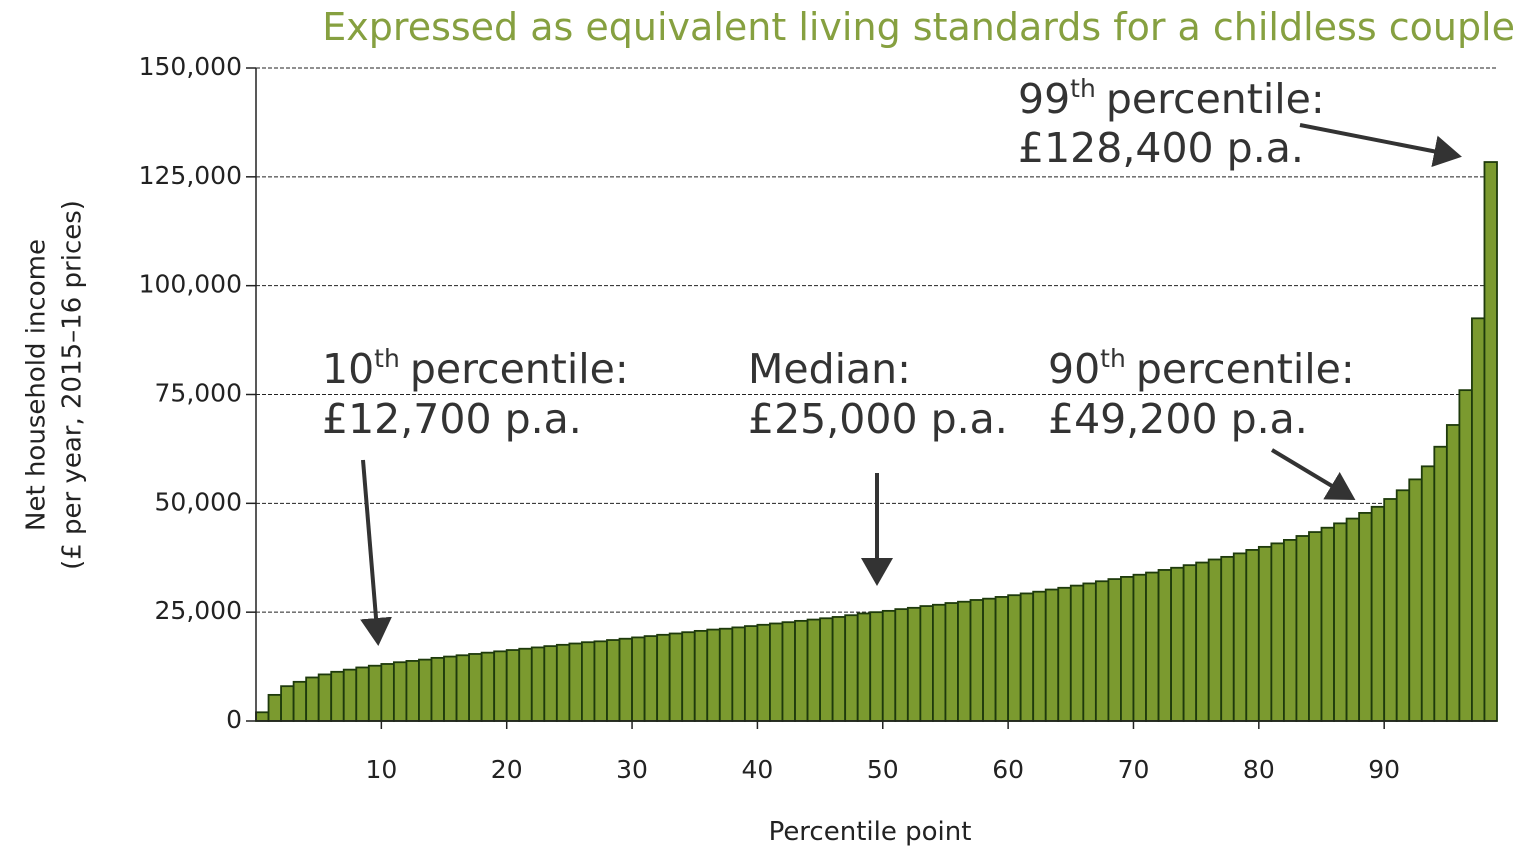 The width and height of the screenshot is (1530, 858). I want to click on x-tick-label: 70, so click(1134, 769).